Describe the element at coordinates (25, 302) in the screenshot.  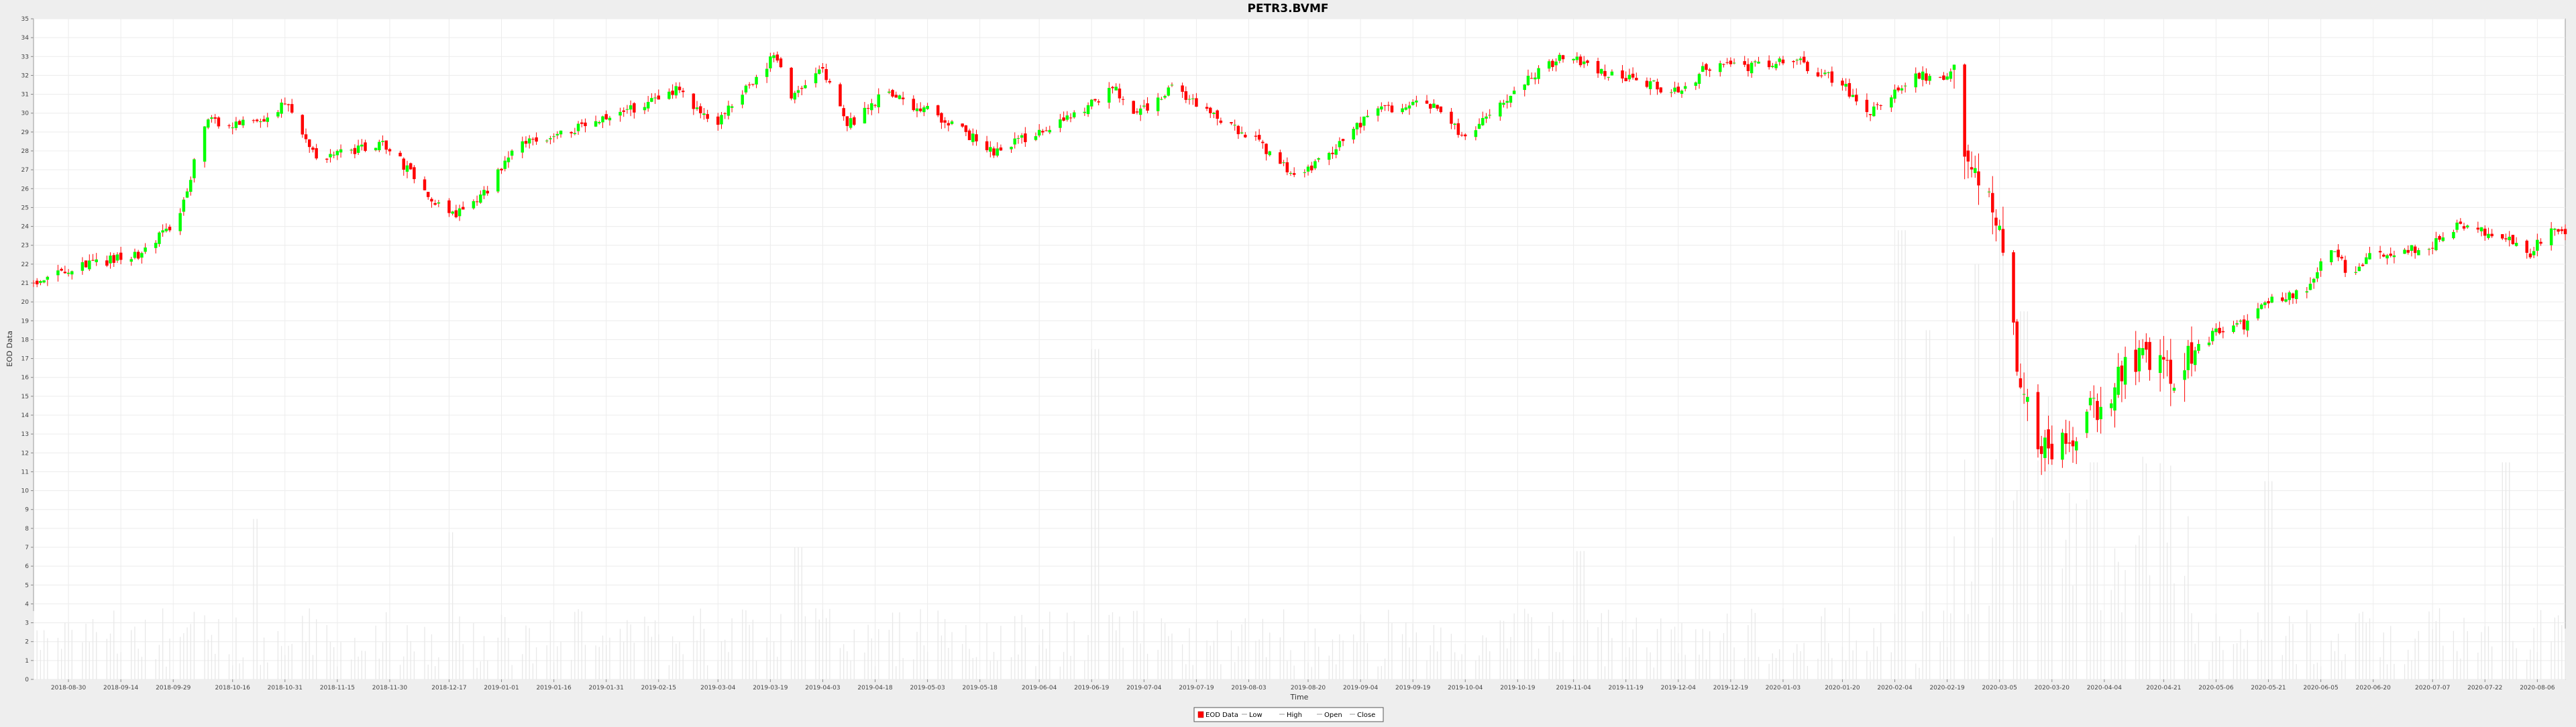
I see `y-tick-label-20: 20` at that location.